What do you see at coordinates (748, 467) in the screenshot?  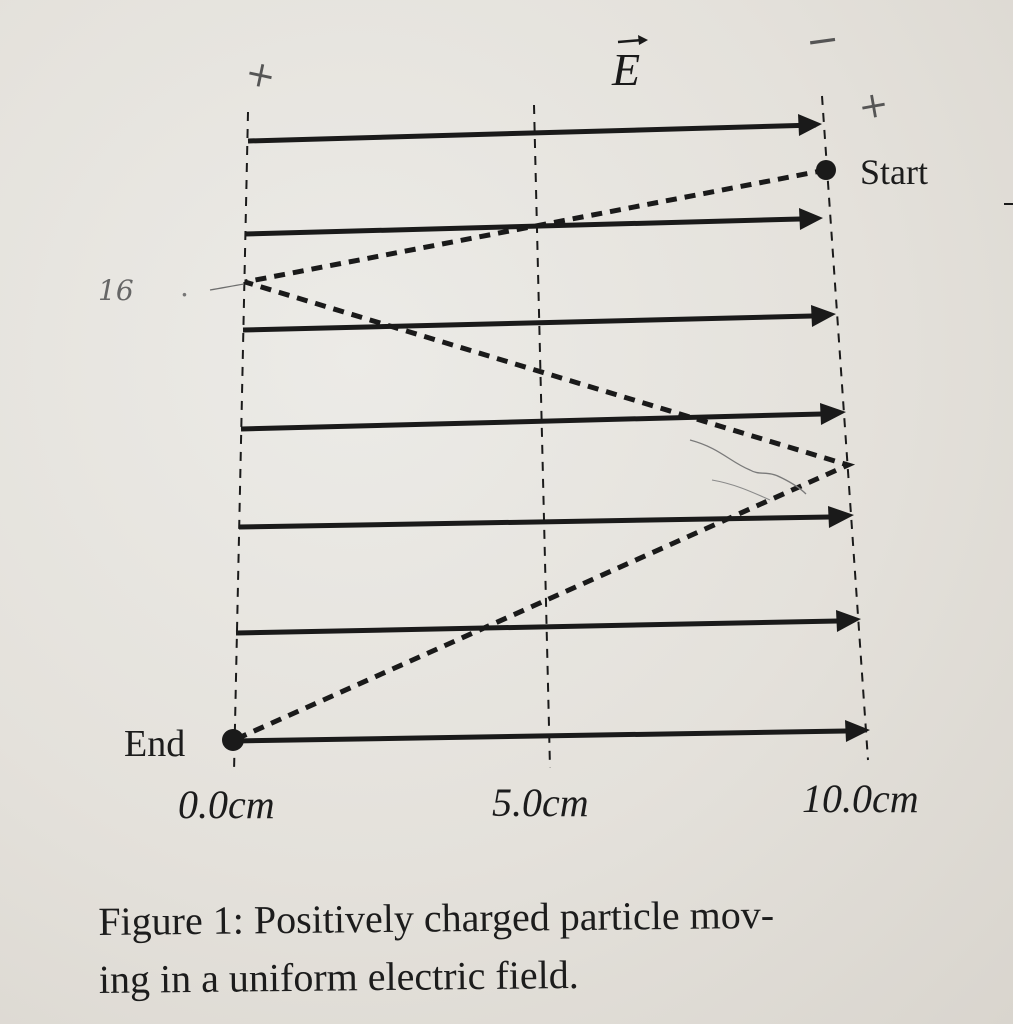 I see `pencil-scribble` at bounding box center [748, 467].